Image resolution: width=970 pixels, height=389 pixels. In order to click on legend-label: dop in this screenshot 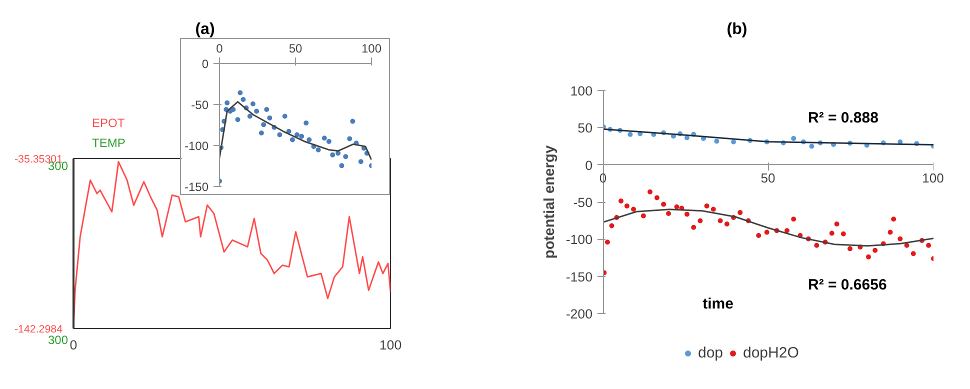, I will do `click(710, 353)`.